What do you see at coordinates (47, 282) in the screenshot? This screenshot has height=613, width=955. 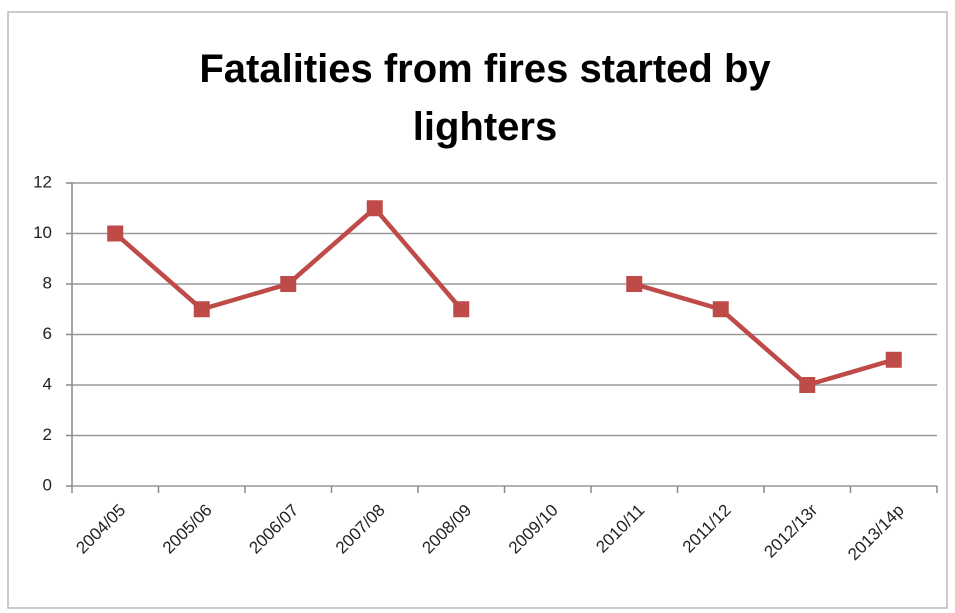 I see `y-tick-label: 8` at bounding box center [47, 282].